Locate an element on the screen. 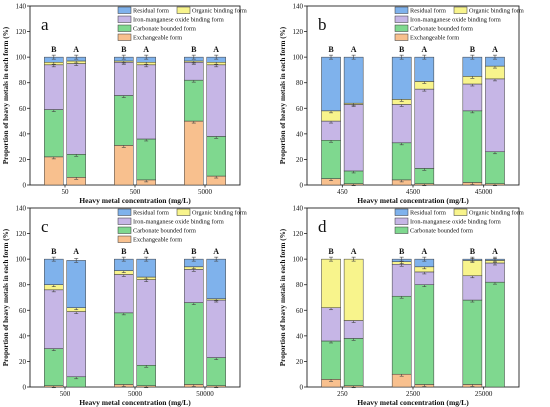 The image size is (550, 407). y-tick-label: 80 is located at coordinates (300, 285).